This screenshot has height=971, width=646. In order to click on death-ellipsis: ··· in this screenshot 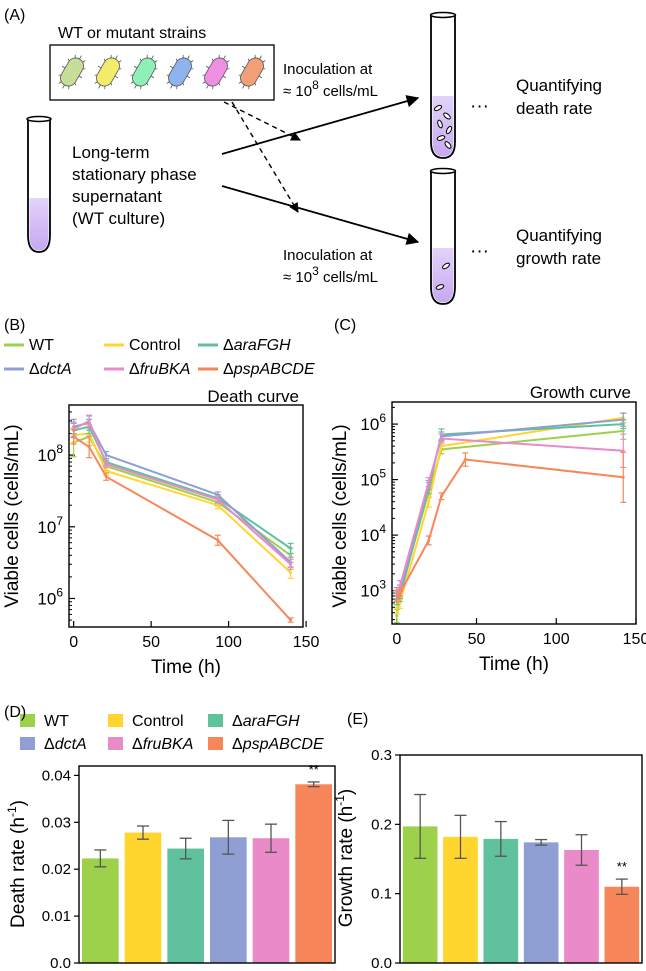, I will do `click(479, 106)`.